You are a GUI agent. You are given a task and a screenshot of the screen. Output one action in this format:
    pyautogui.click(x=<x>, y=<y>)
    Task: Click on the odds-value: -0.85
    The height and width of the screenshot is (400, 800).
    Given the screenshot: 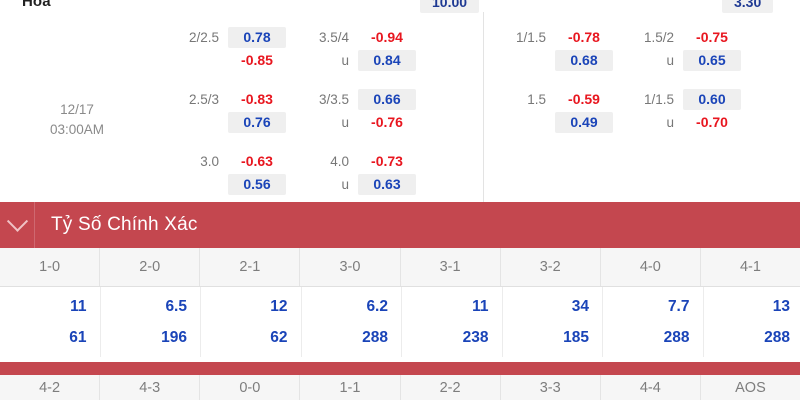 What is the action you would take?
    pyautogui.click(x=257, y=60)
    